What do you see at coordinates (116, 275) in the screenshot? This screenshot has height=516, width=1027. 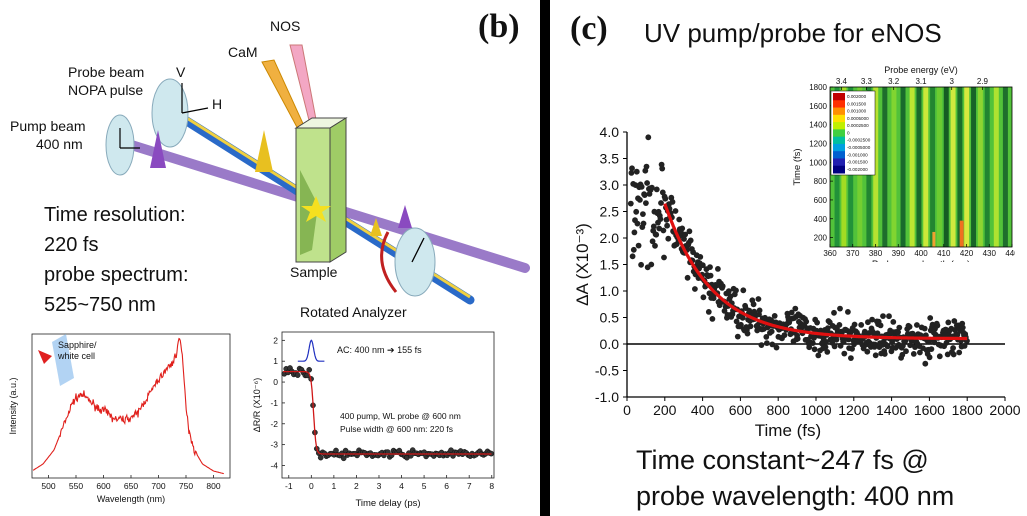 I see `spec-line: probe spectrum:` at bounding box center [116, 275].